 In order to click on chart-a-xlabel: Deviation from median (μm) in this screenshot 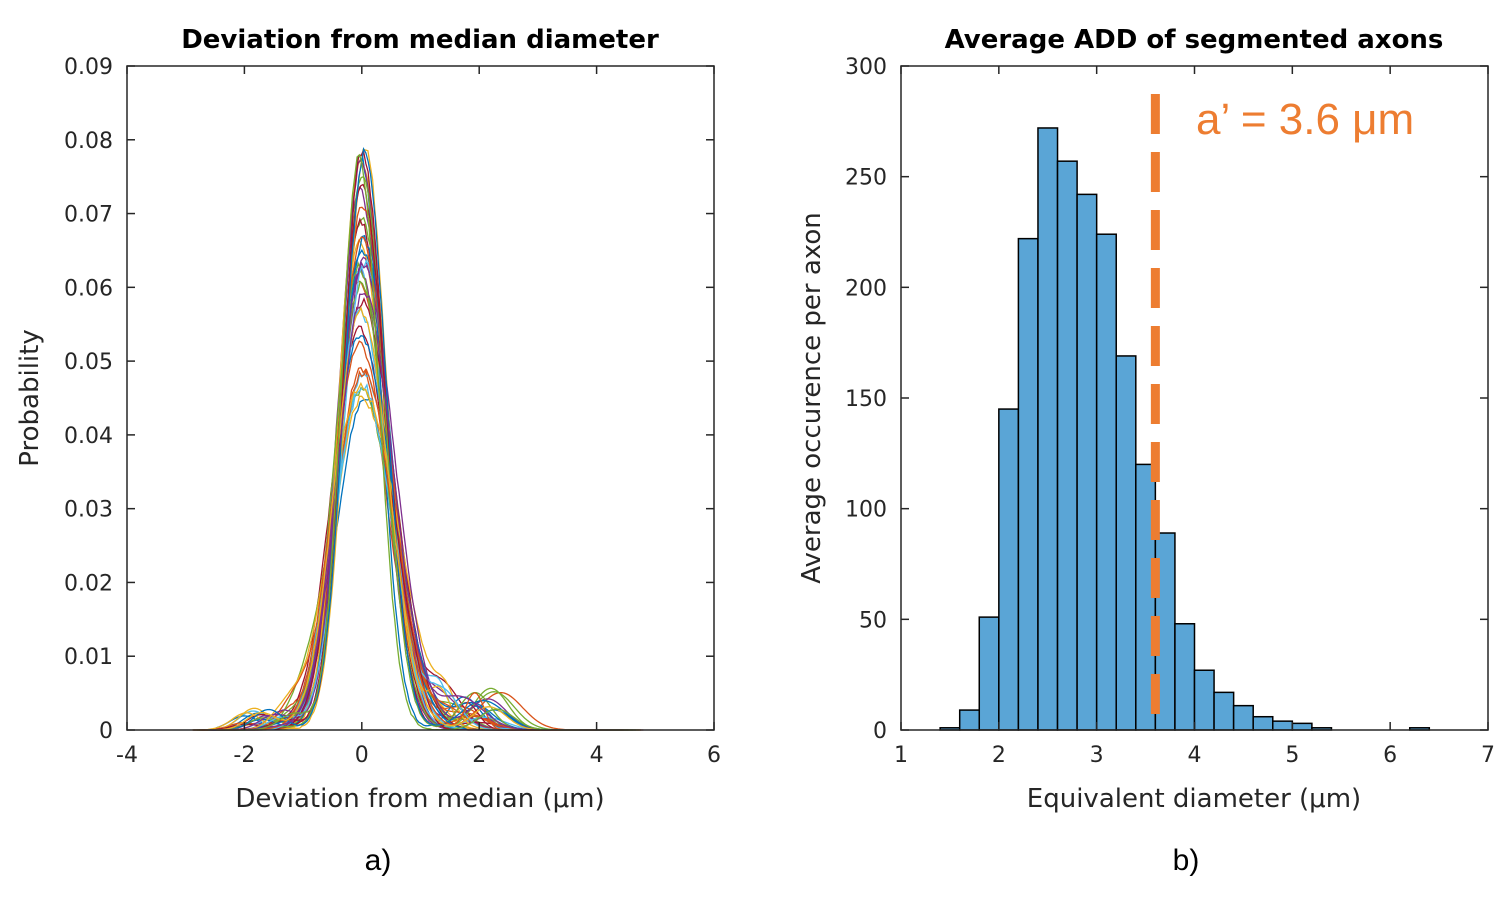, I will do `click(419, 799)`.